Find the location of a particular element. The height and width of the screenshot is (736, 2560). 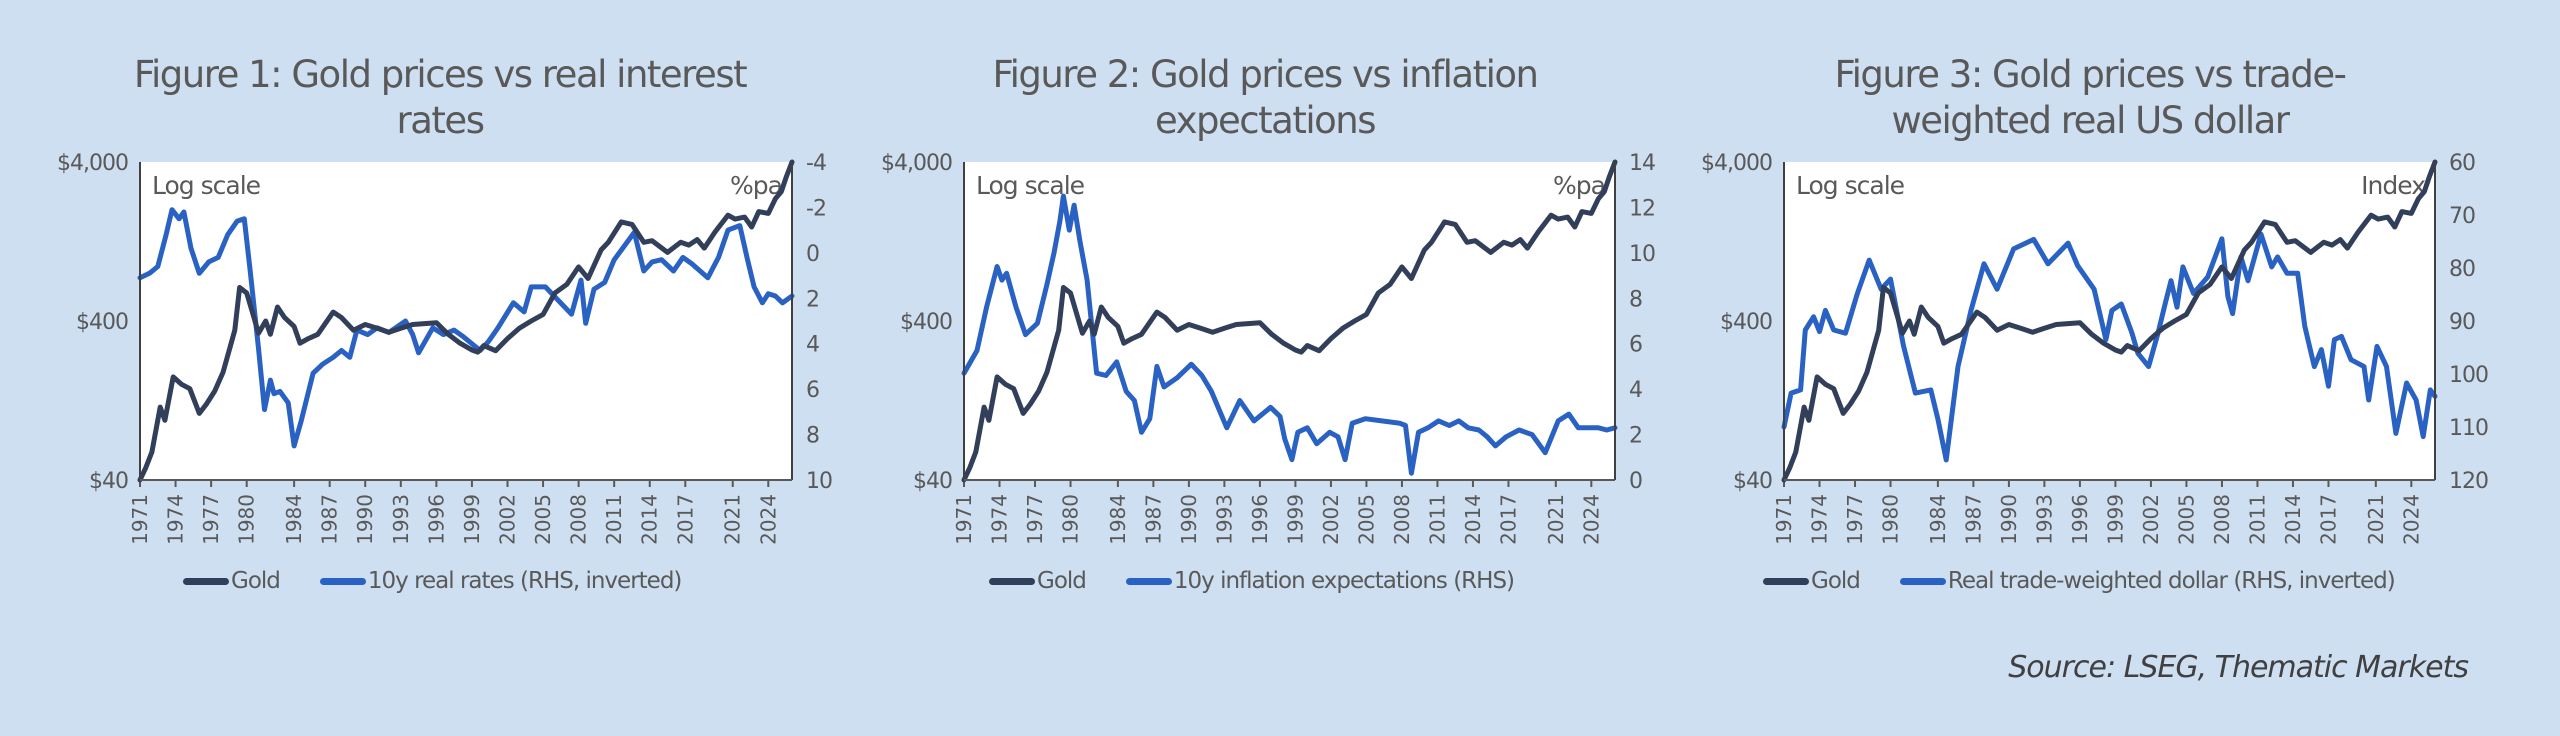

x-axis-tick-label: 2011 is located at coordinates (1437, 519).